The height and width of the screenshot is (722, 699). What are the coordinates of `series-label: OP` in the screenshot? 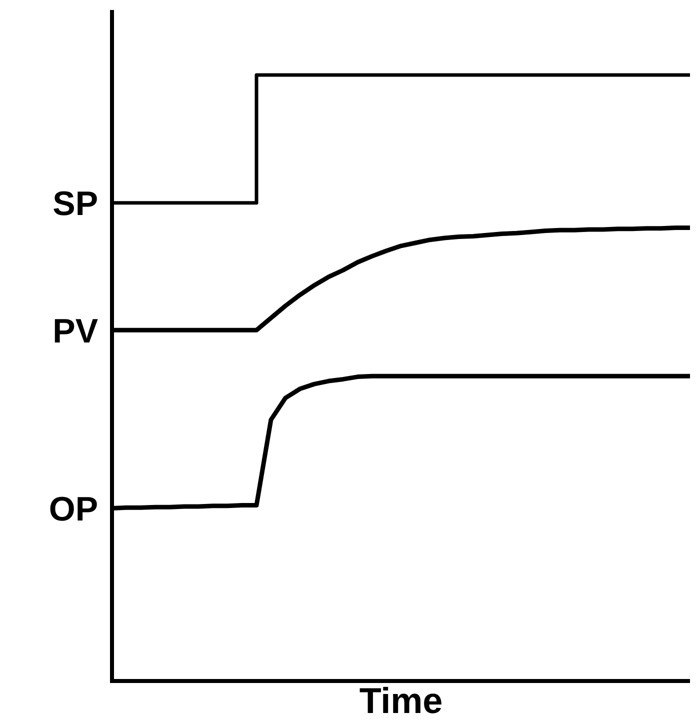 It's located at (73, 509).